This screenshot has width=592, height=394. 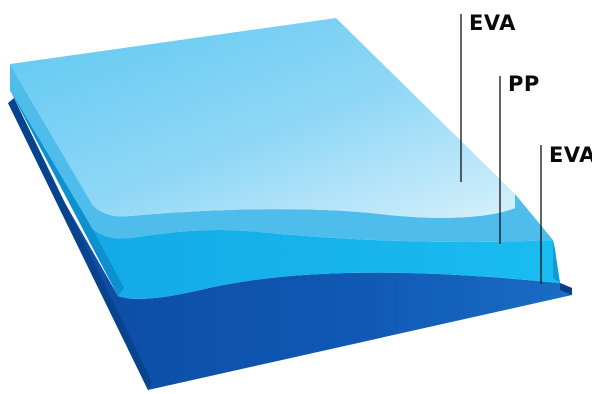 What do you see at coordinates (492, 23) in the screenshot?
I see `label-top-eva: EVA` at bounding box center [492, 23].